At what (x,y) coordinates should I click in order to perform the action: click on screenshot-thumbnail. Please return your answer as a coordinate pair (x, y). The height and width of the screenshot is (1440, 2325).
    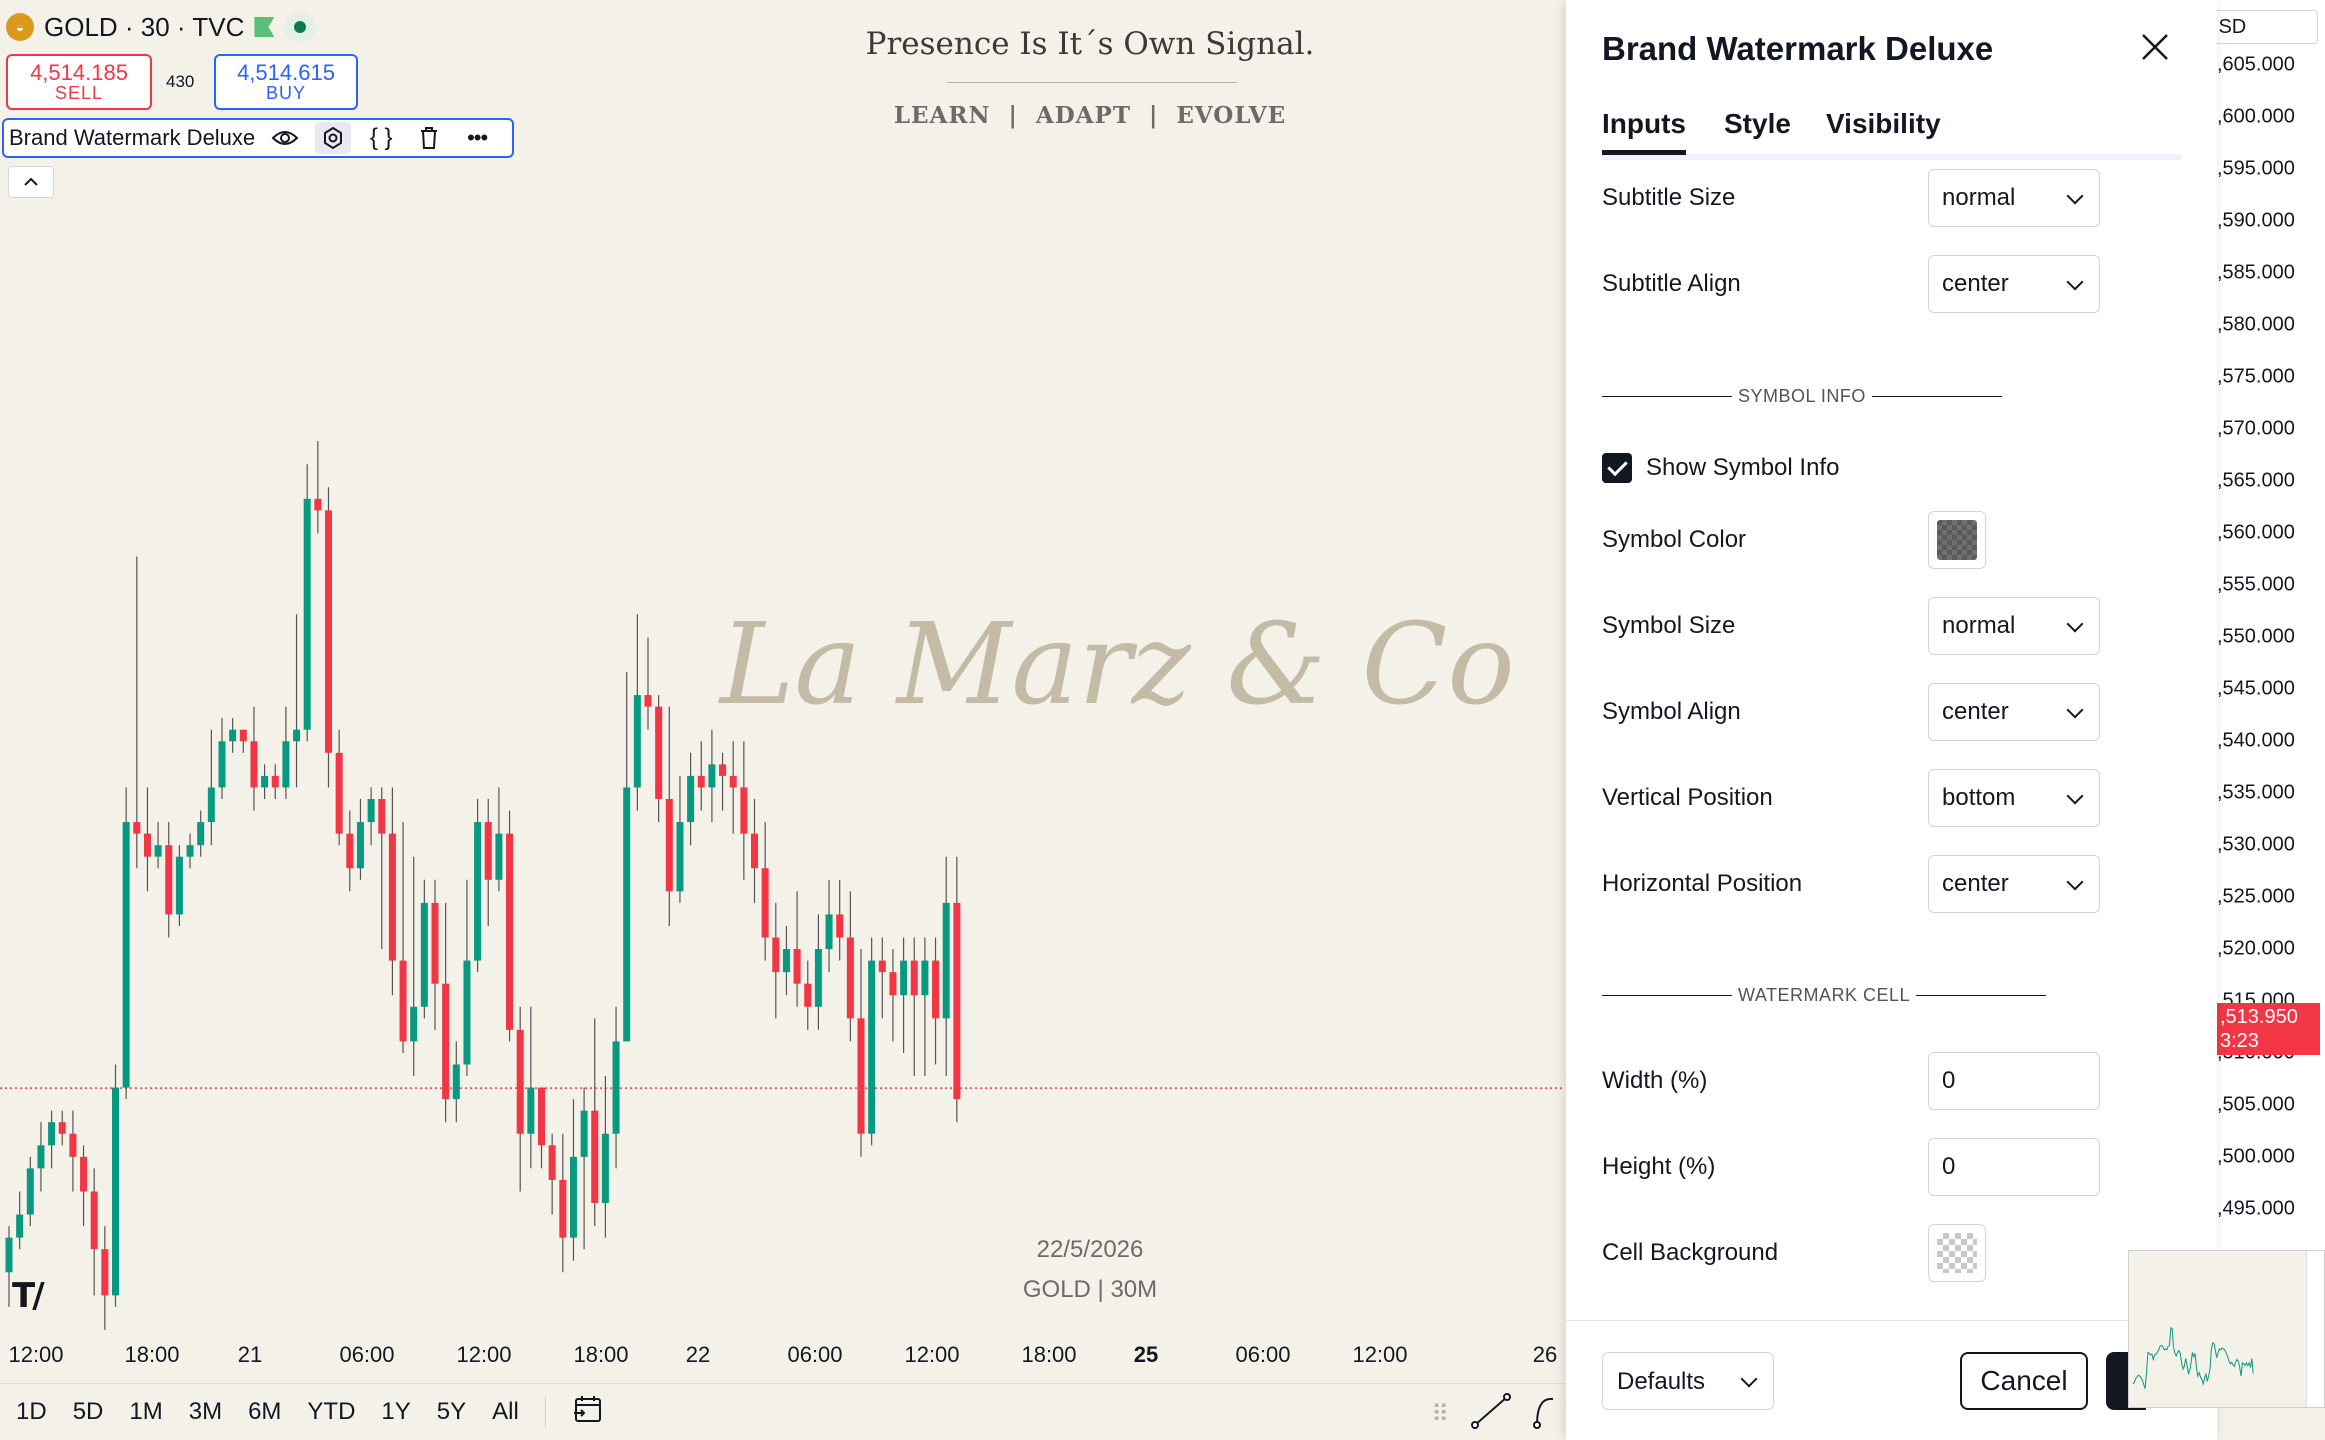
    Looking at the image, I should click on (2226, 1329).